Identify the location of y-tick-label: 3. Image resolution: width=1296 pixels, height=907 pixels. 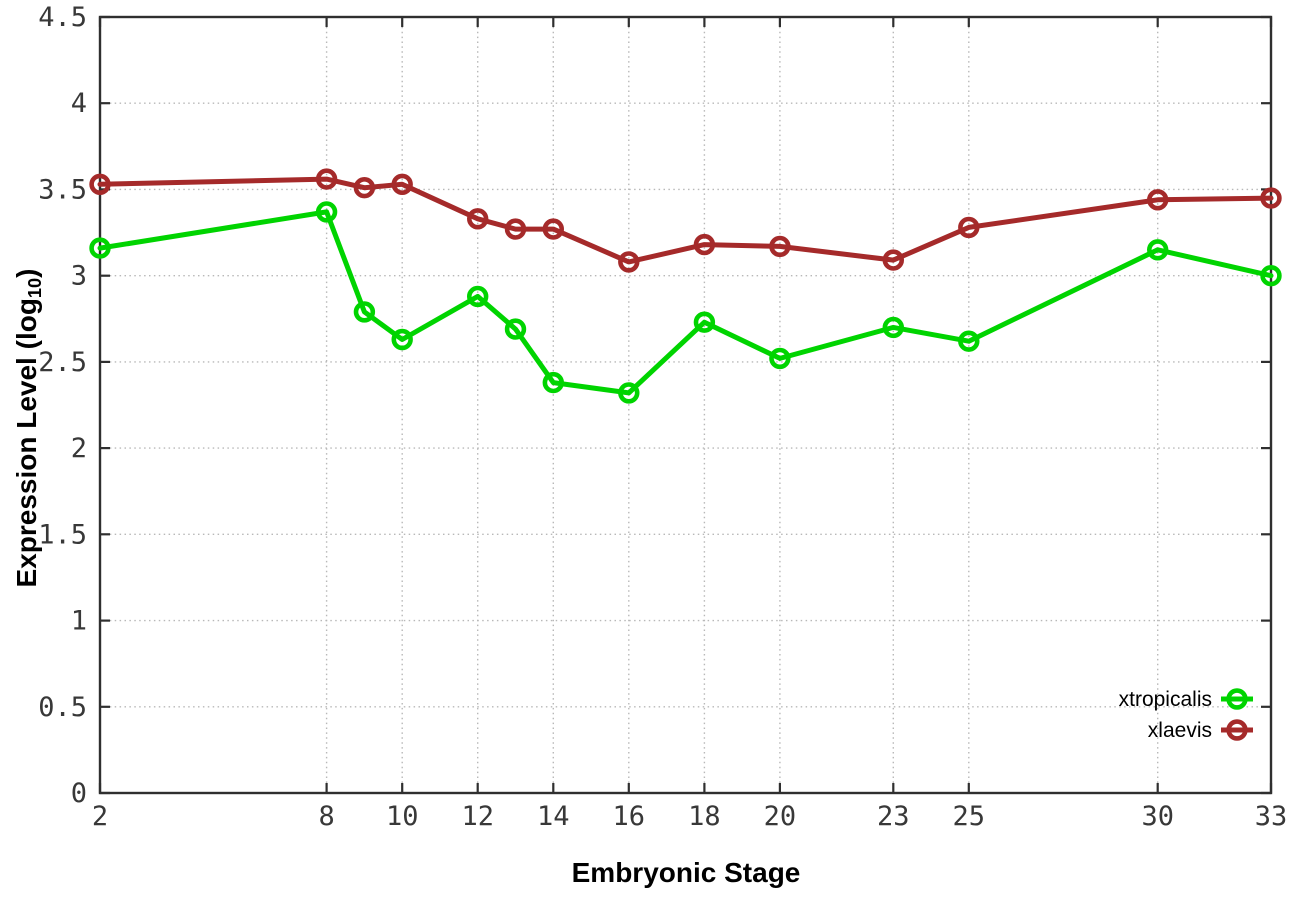
(79, 276).